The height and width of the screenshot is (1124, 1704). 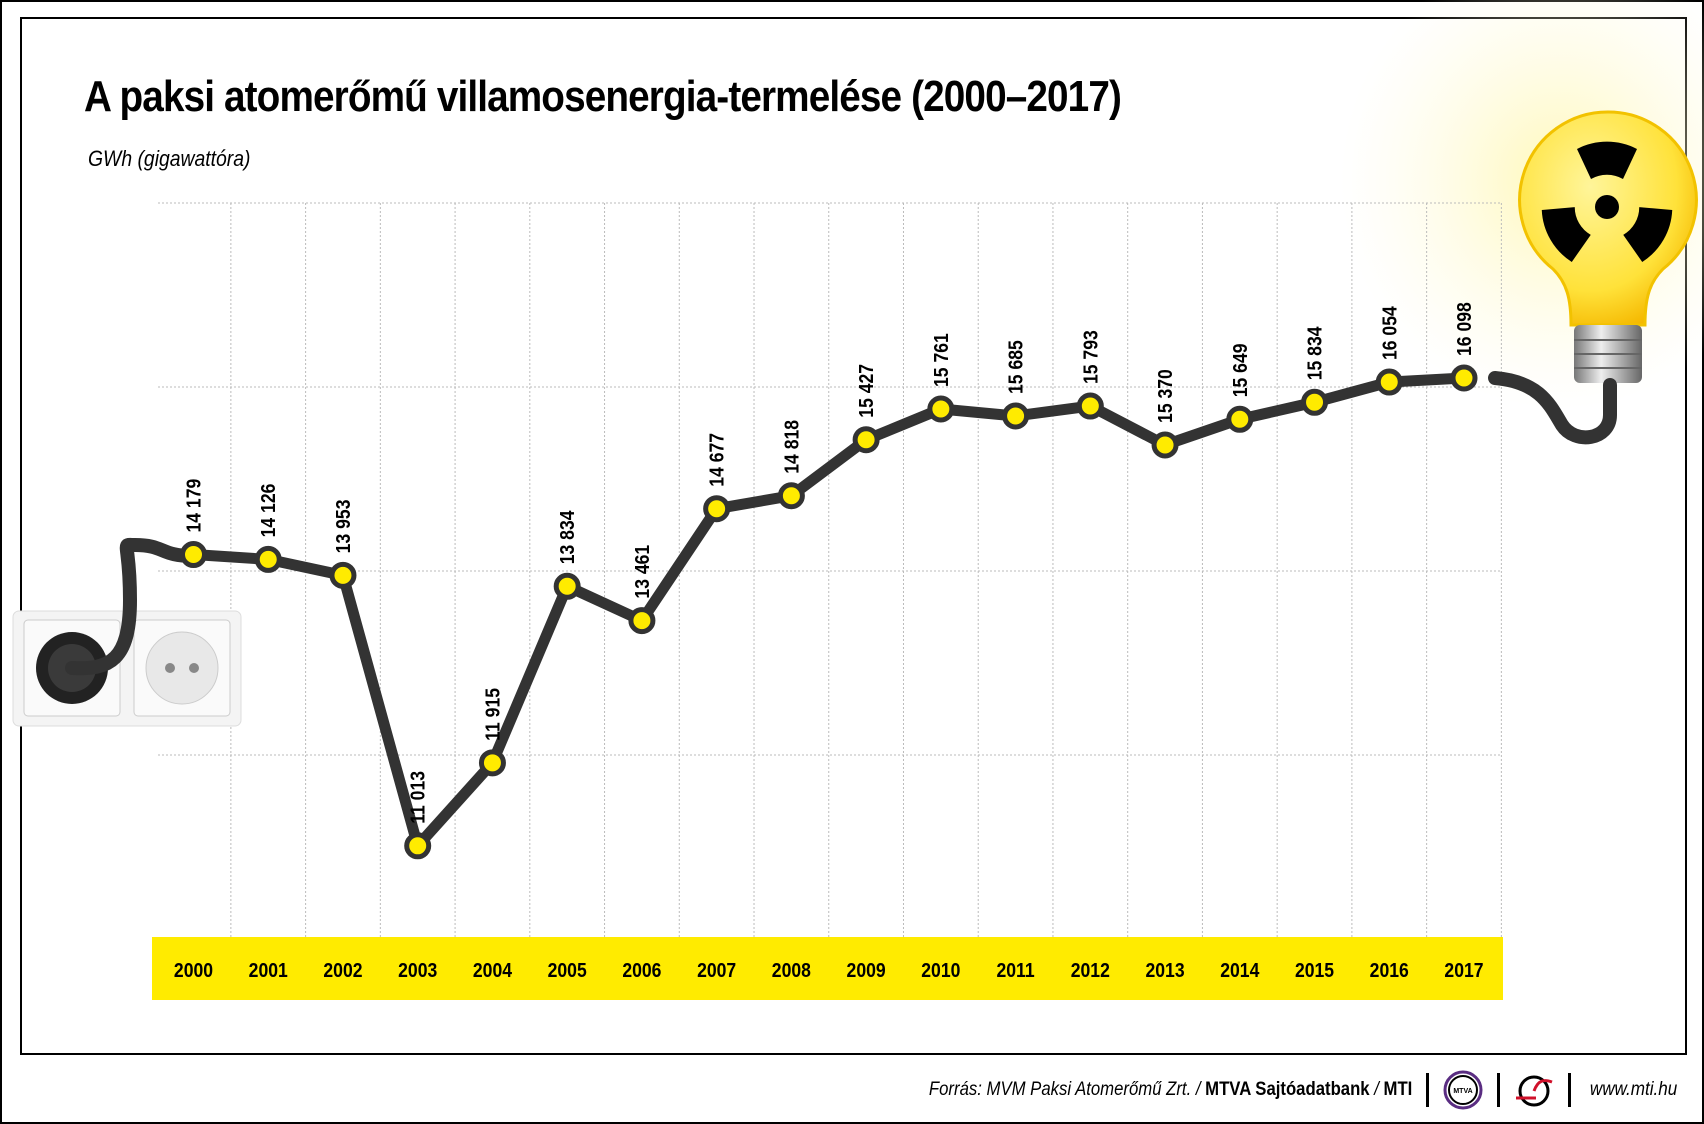 What do you see at coordinates (1607, 203) in the screenshot?
I see `radiation-symbol-icon` at bounding box center [1607, 203].